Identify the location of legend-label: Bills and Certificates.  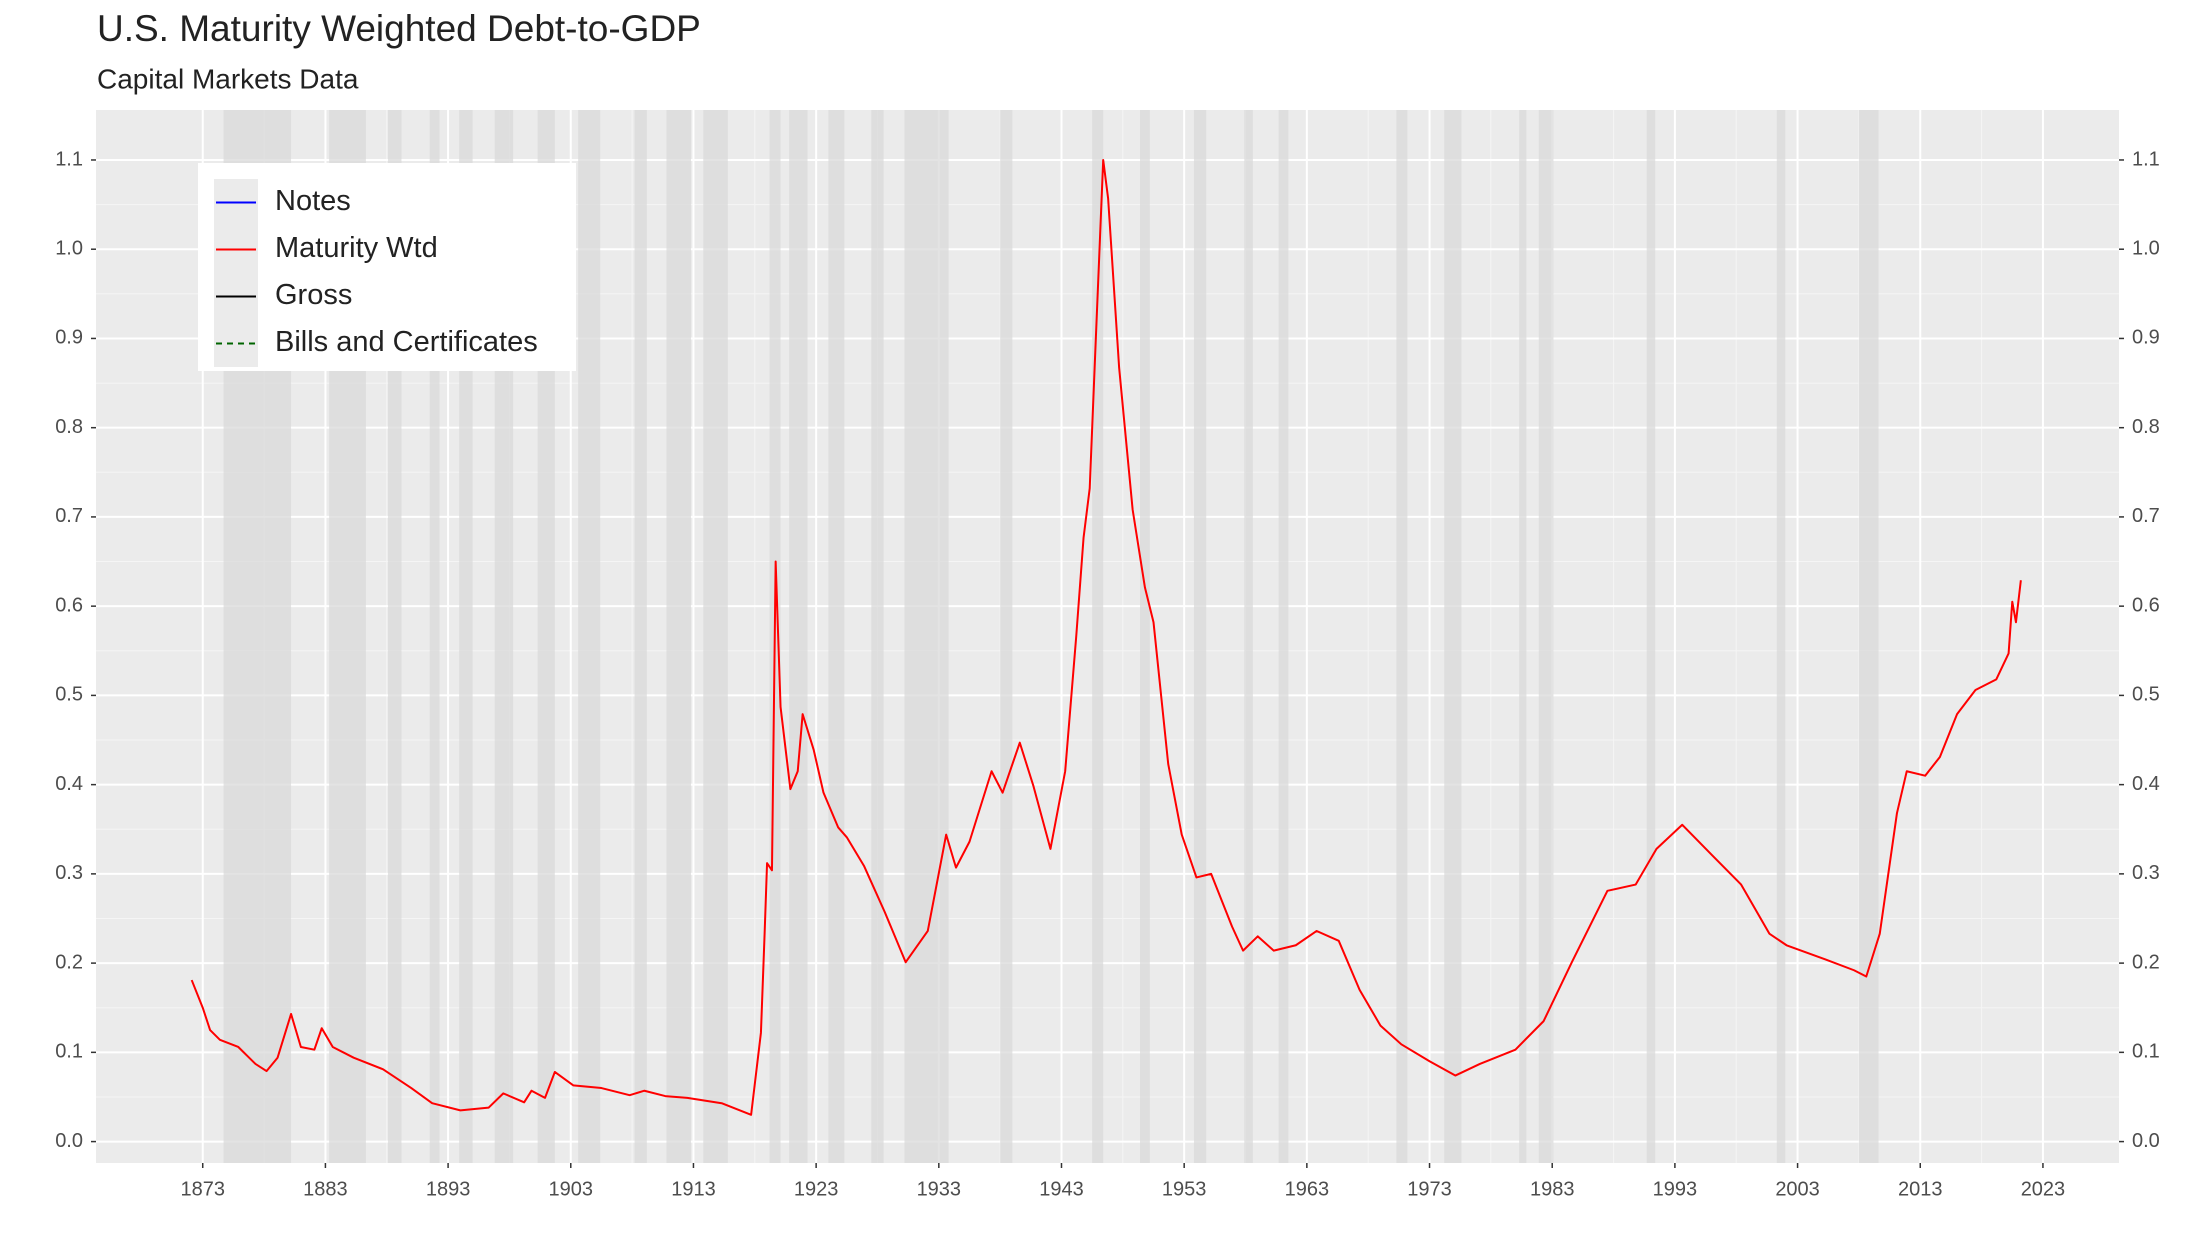
(406, 342).